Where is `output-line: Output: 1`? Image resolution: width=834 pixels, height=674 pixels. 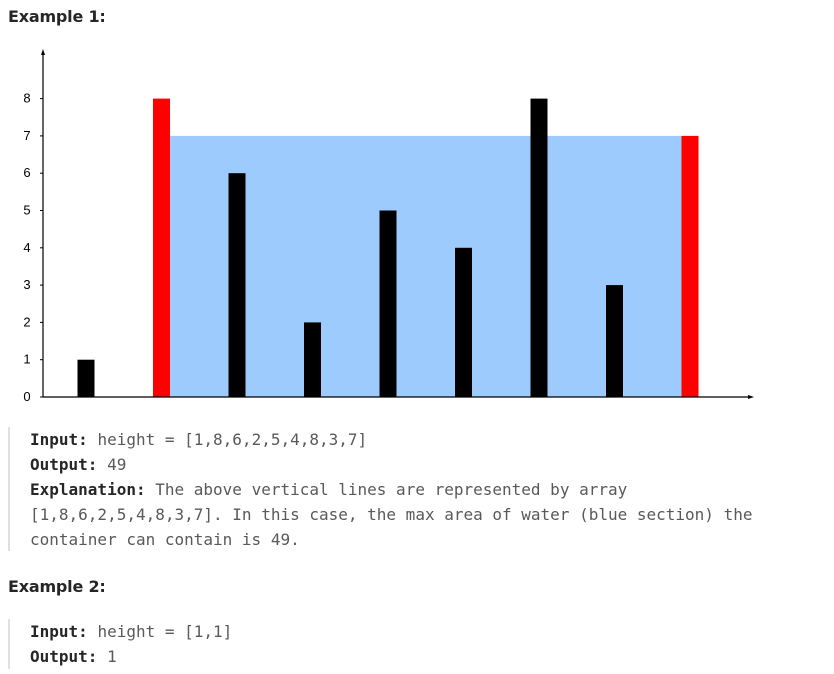 output-line: Output: 1 is located at coordinates (131, 656).